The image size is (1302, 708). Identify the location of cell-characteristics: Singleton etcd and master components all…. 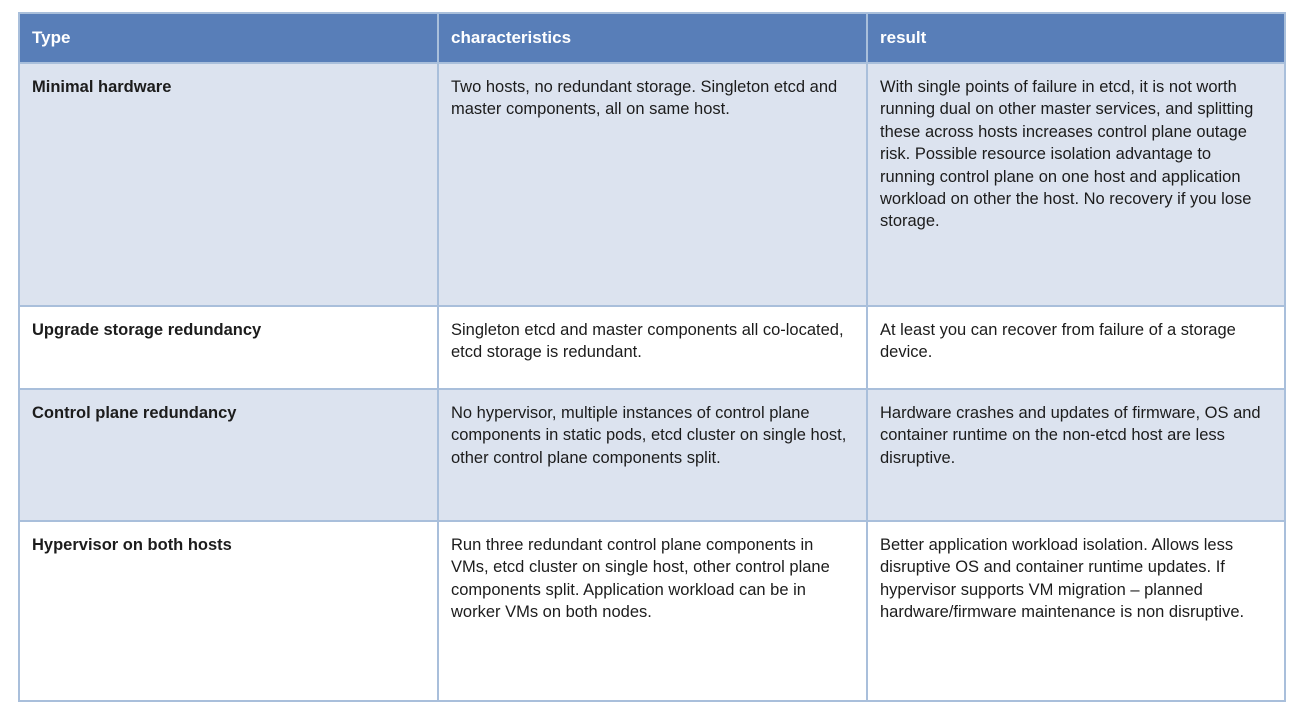
(652, 347).